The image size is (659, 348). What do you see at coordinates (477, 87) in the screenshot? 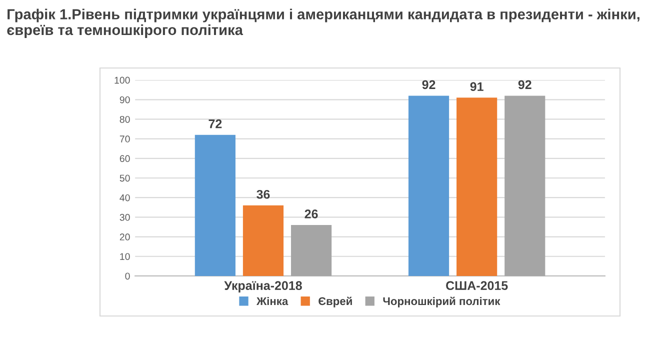
I see `data-label: 91` at bounding box center [477, 87].